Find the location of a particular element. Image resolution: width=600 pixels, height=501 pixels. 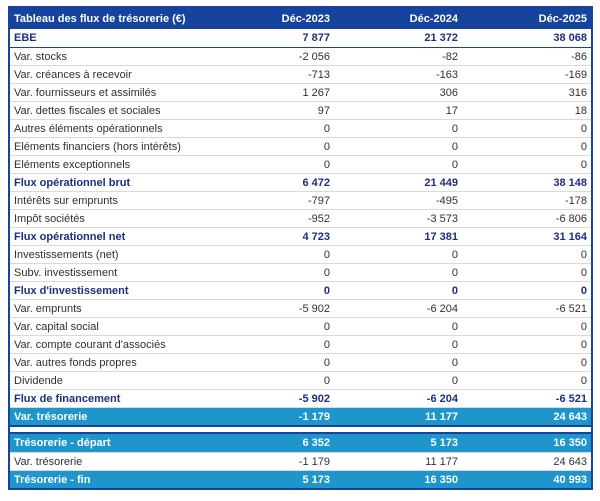

cell-value: -952 is located at coordinates (318, 218).